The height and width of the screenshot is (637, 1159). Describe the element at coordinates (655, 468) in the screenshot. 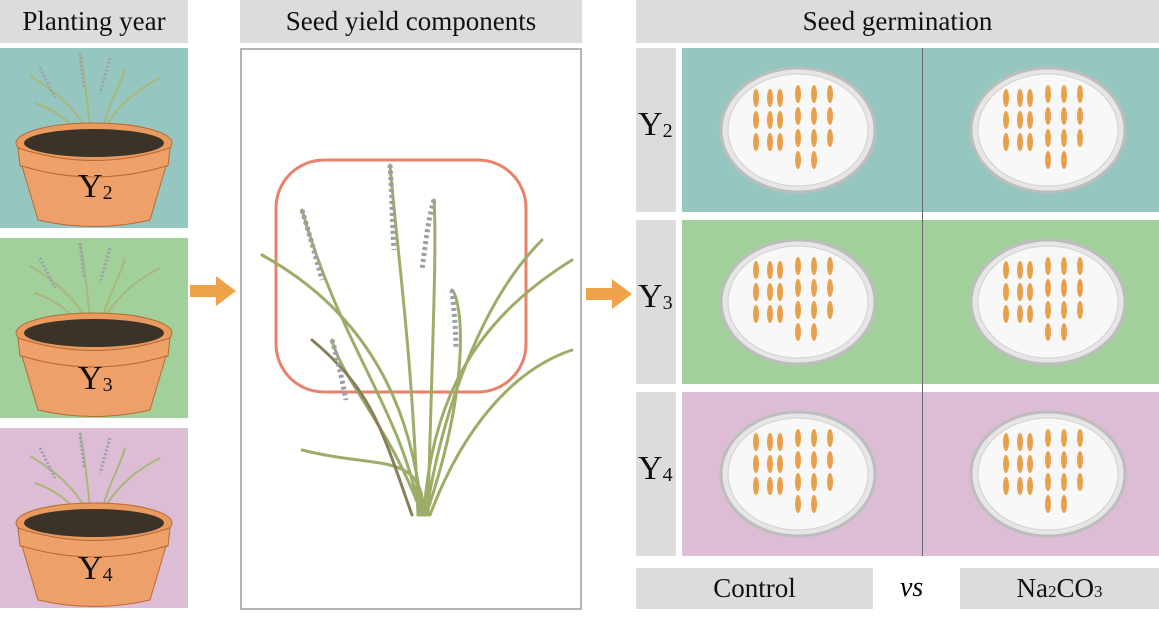

I see `row-year-label: Y4` at that location.